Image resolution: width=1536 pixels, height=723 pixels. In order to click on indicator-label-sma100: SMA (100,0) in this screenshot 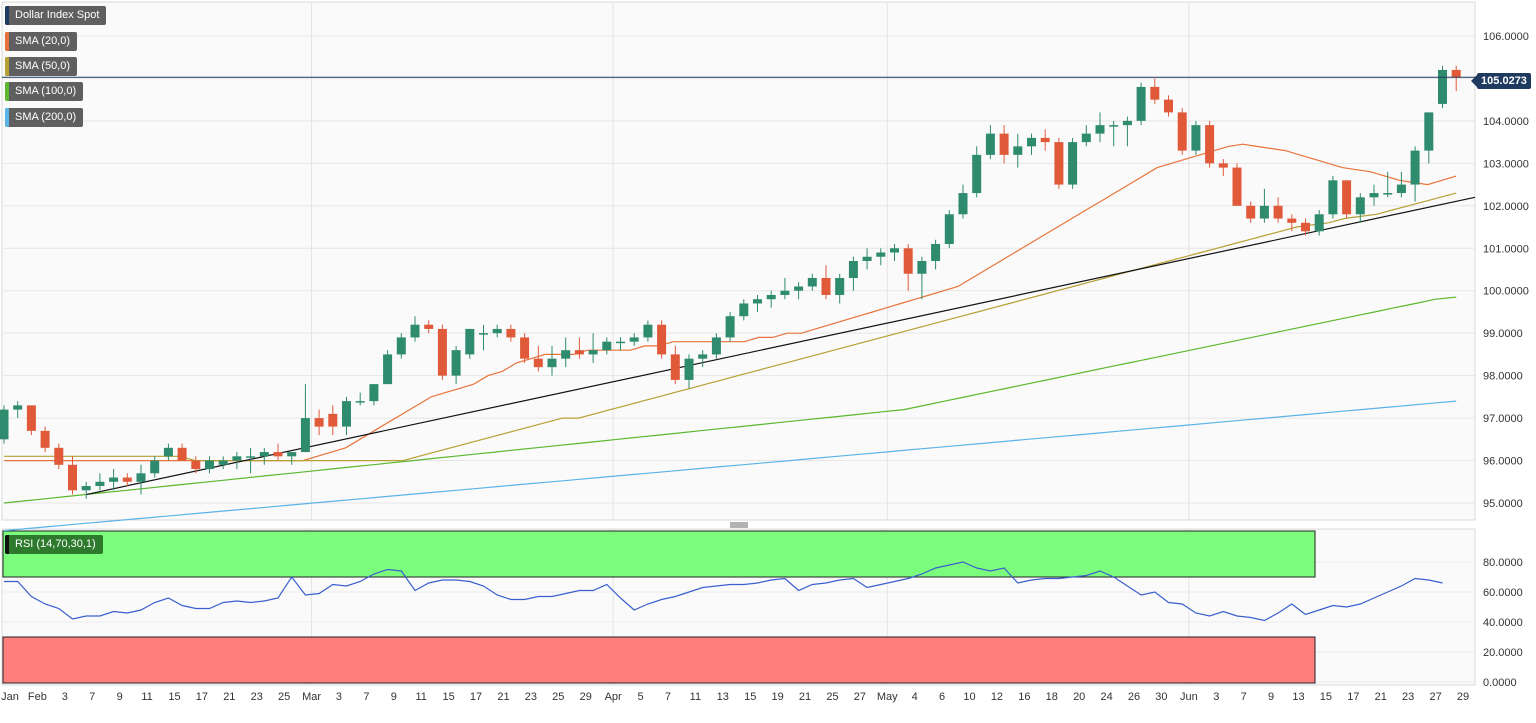, I will do `click(44, 91)`.